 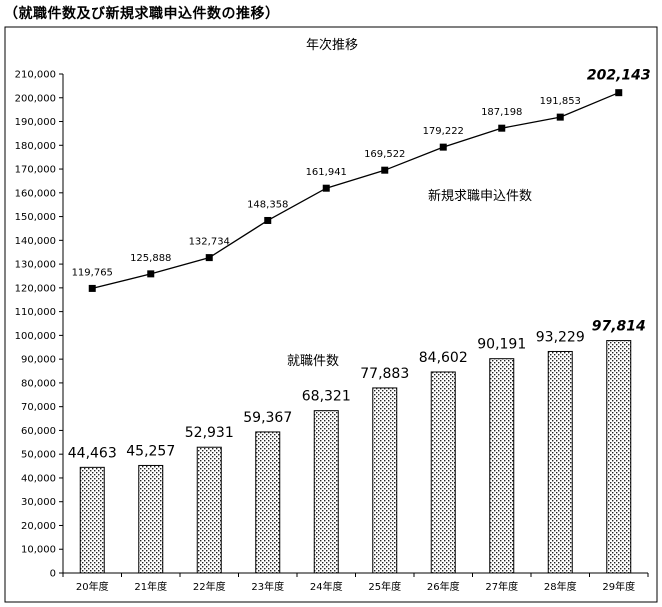 What do you see at coordinates (384, 374) in the screenshot?
I see `bar-data-label: 77,883` at bounding box center [384, 374].